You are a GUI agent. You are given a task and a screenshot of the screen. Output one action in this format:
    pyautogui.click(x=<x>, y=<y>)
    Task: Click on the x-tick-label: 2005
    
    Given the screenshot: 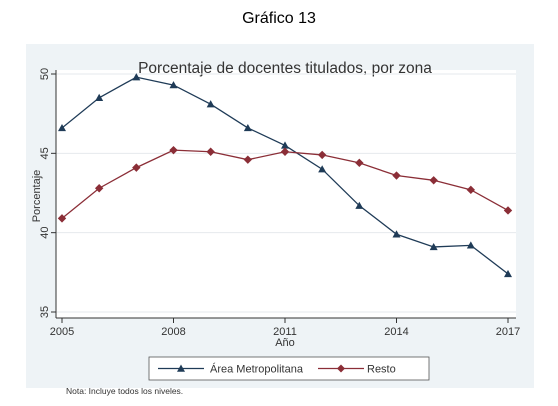 What is the action you would take?
    pyautogui.click(x=62, y=332)
    